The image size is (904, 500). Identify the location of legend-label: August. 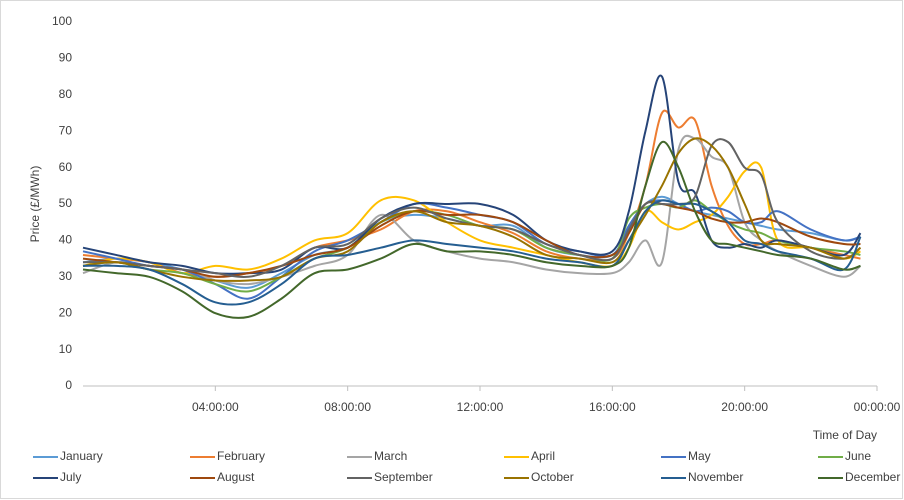
(236, 477).